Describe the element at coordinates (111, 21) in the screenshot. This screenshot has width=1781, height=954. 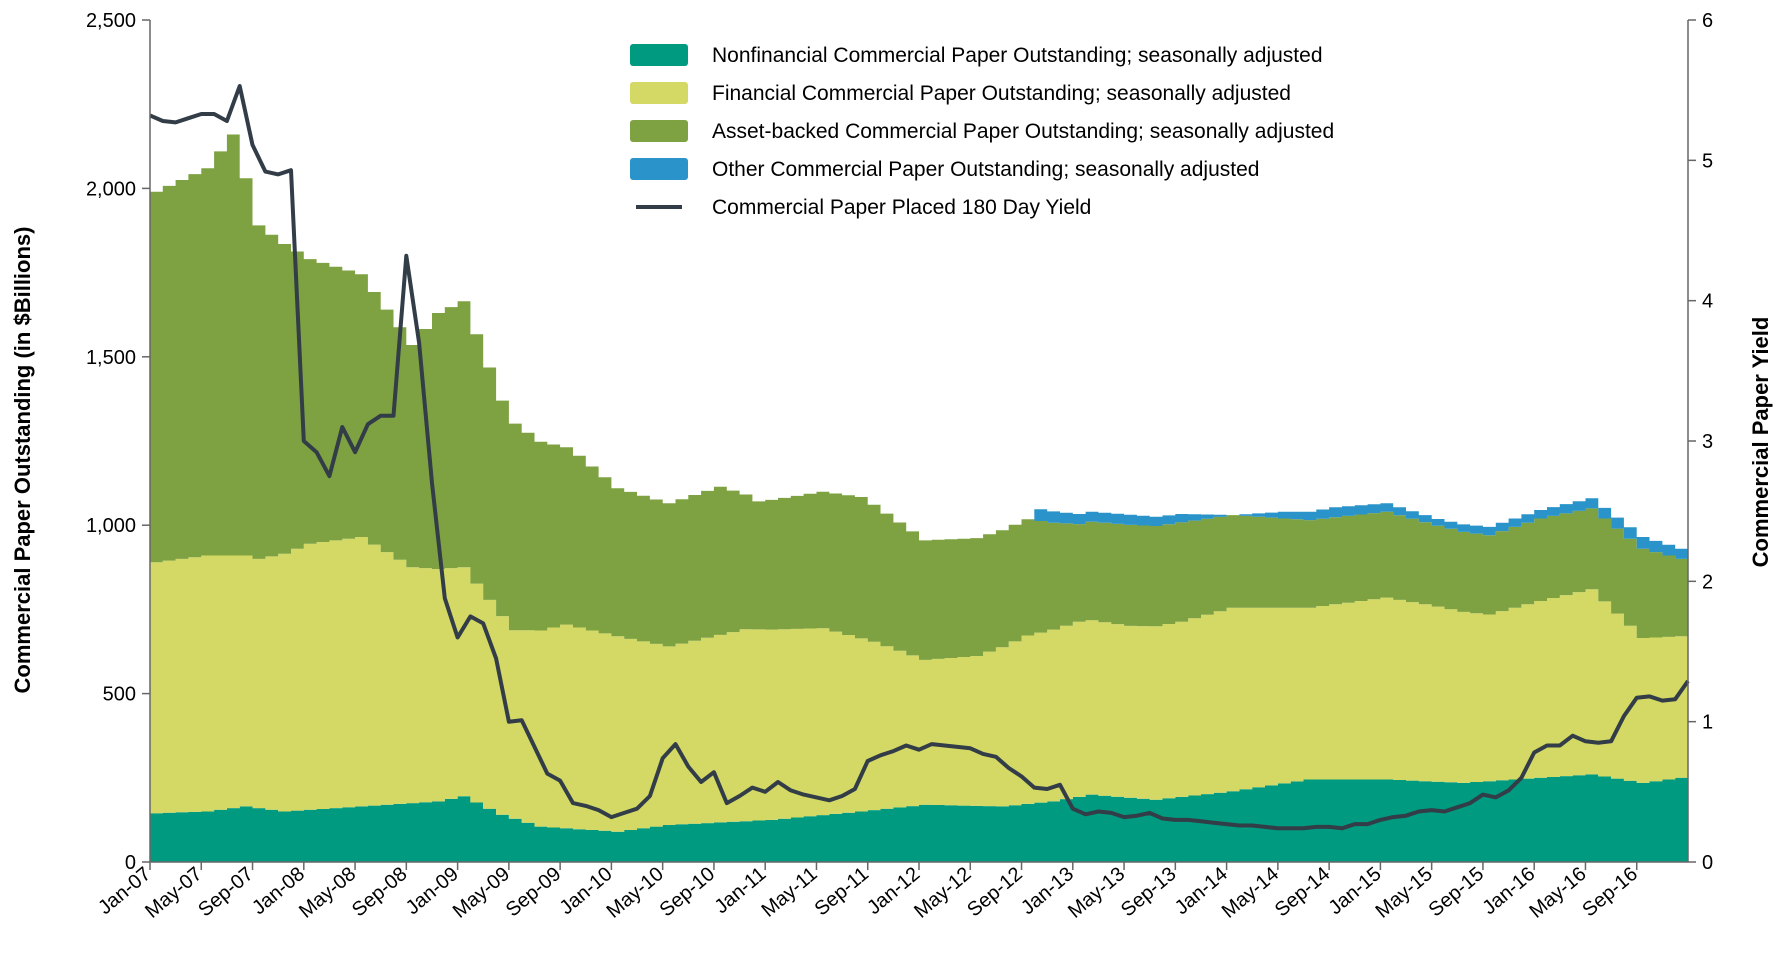
I see `y-left-tick-label: 2,500` at that location.